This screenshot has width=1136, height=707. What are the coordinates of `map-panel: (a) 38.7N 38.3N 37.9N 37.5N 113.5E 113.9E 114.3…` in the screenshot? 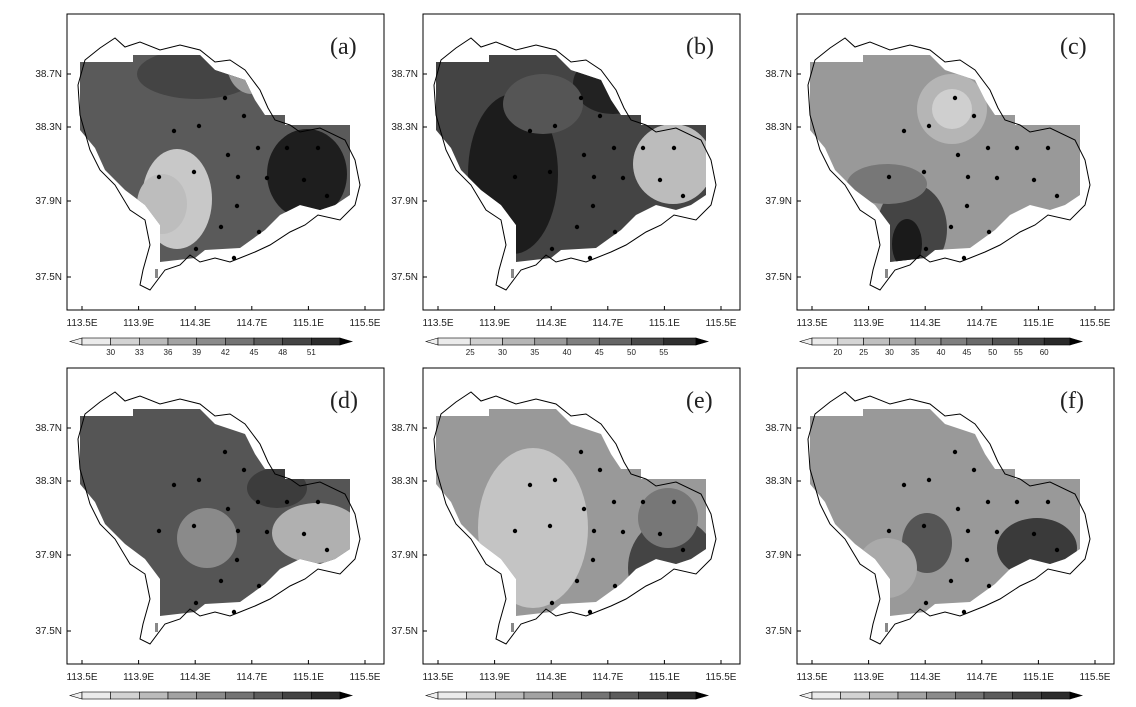 It's located at (210, 185).